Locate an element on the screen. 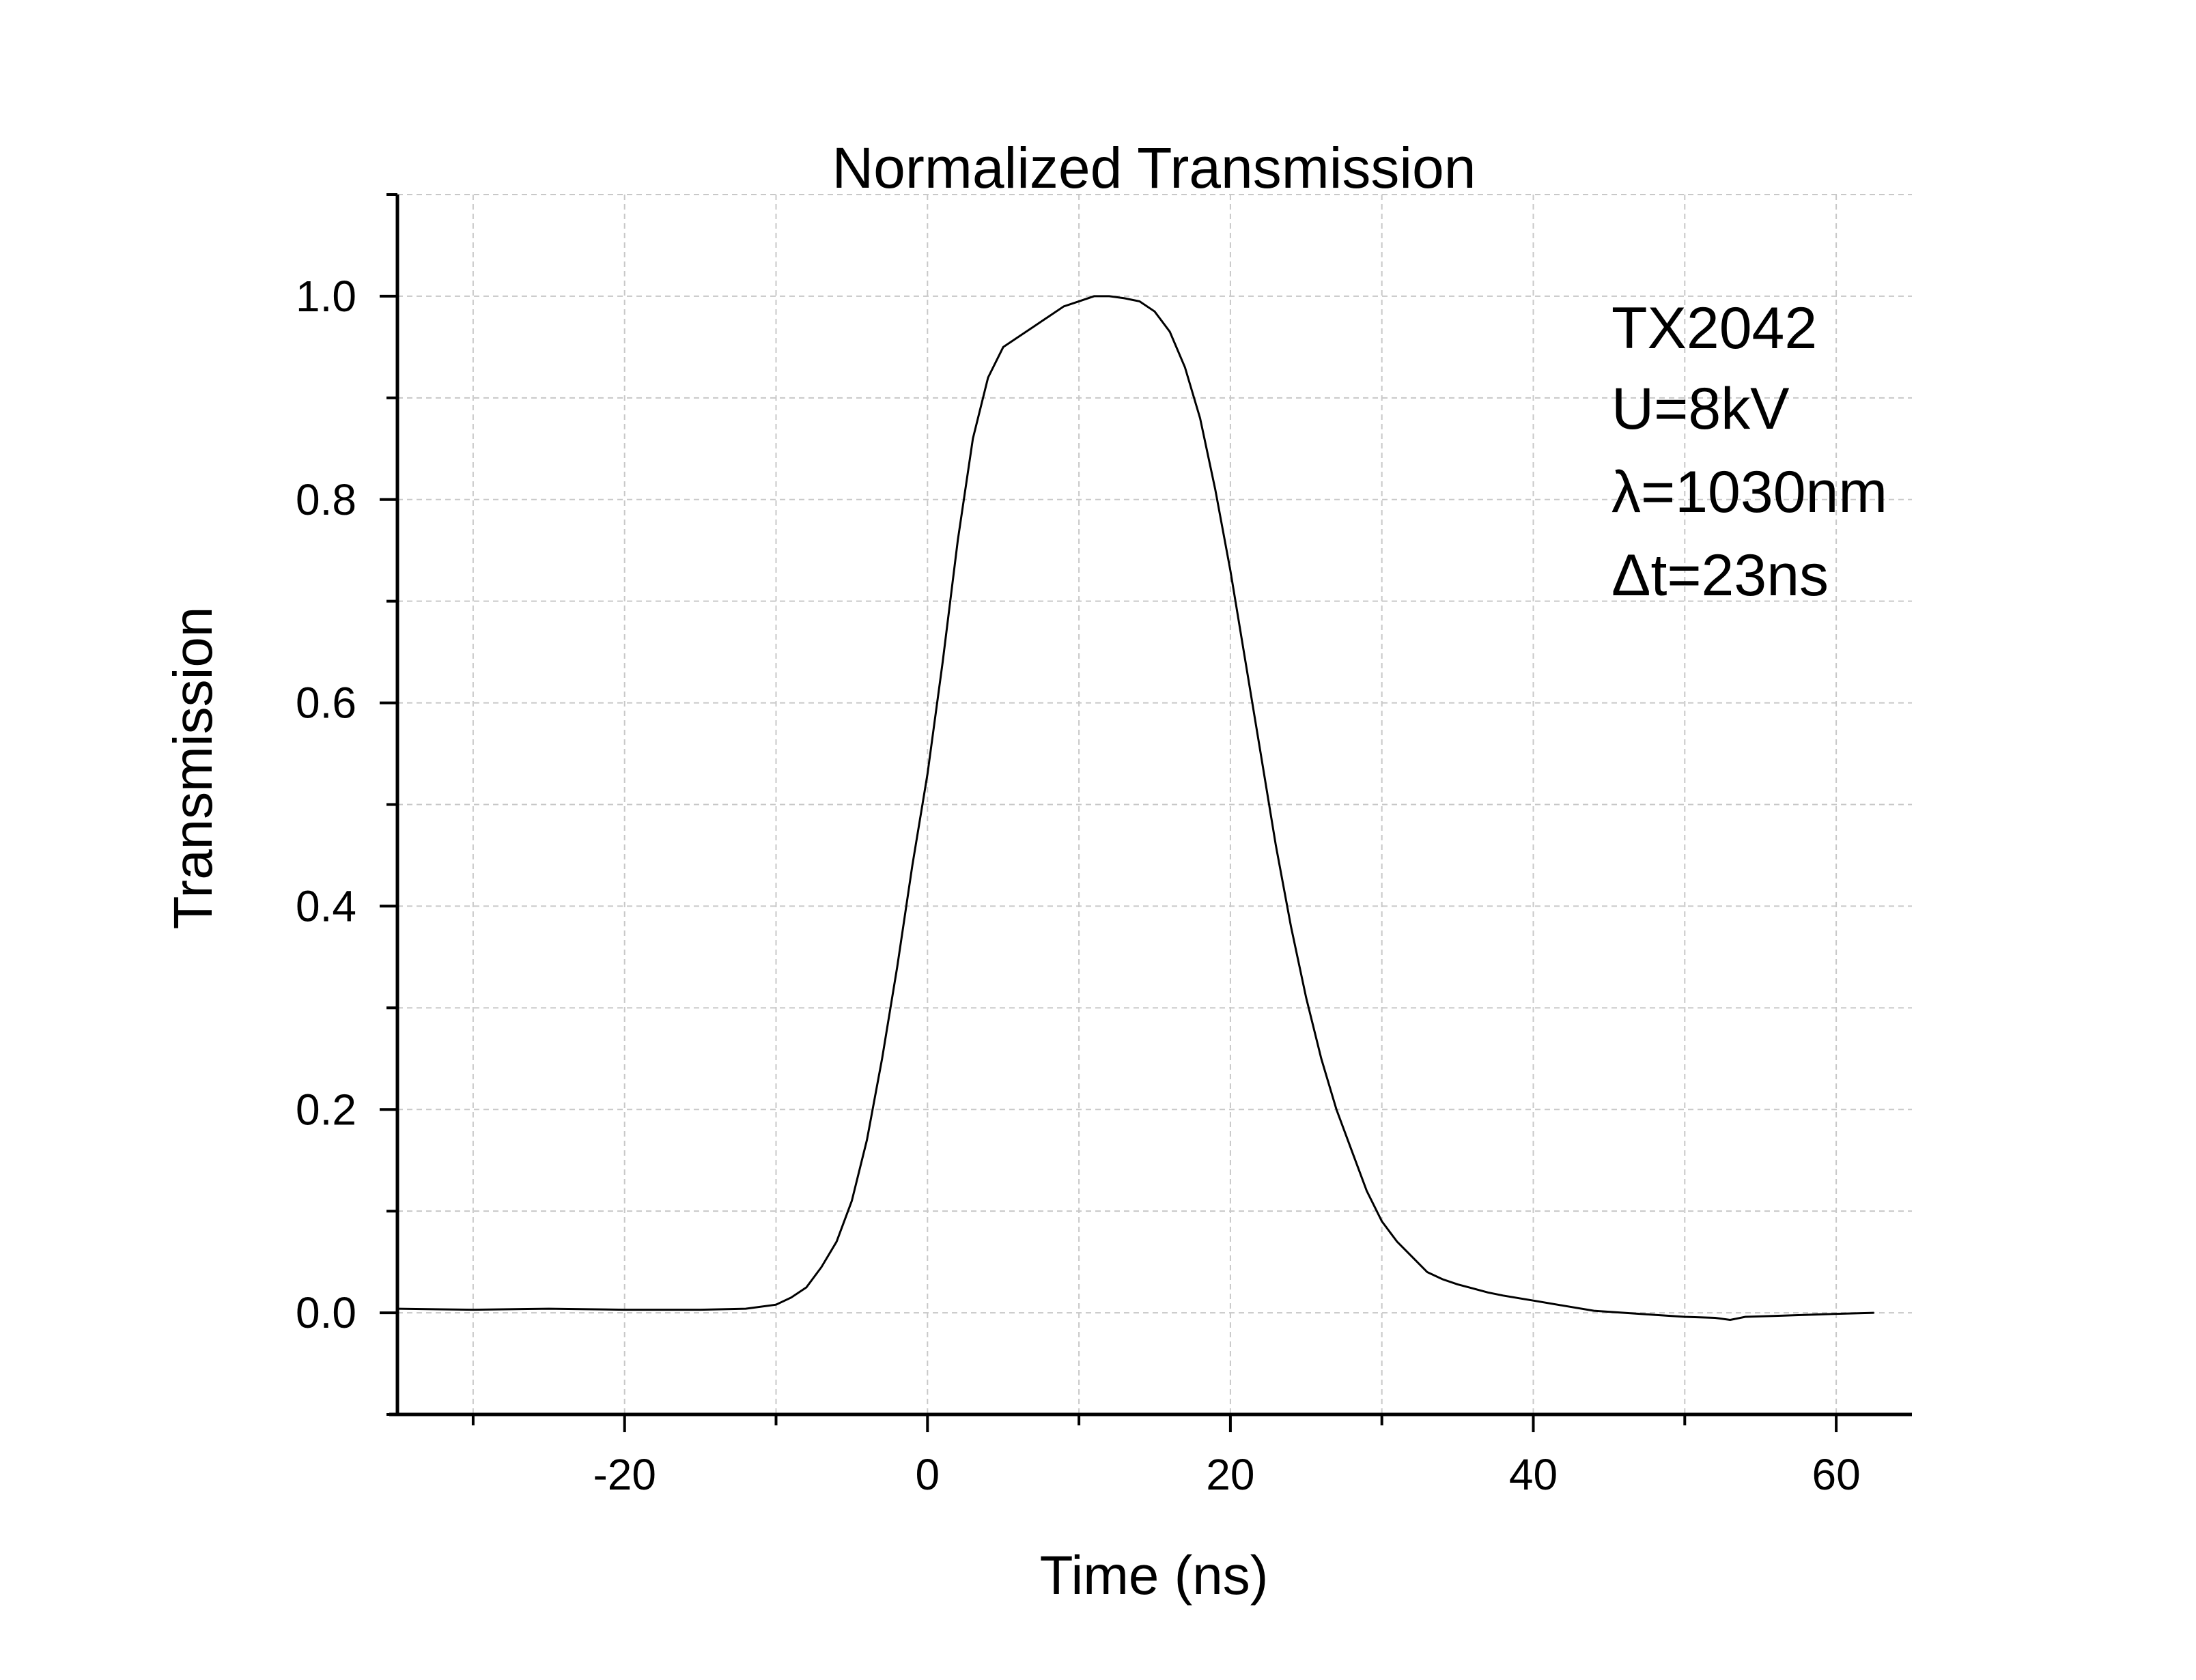 This screenshot has width=2196, height=1680. x-tick-label: 60 is located at coordinates (1837, 1474).